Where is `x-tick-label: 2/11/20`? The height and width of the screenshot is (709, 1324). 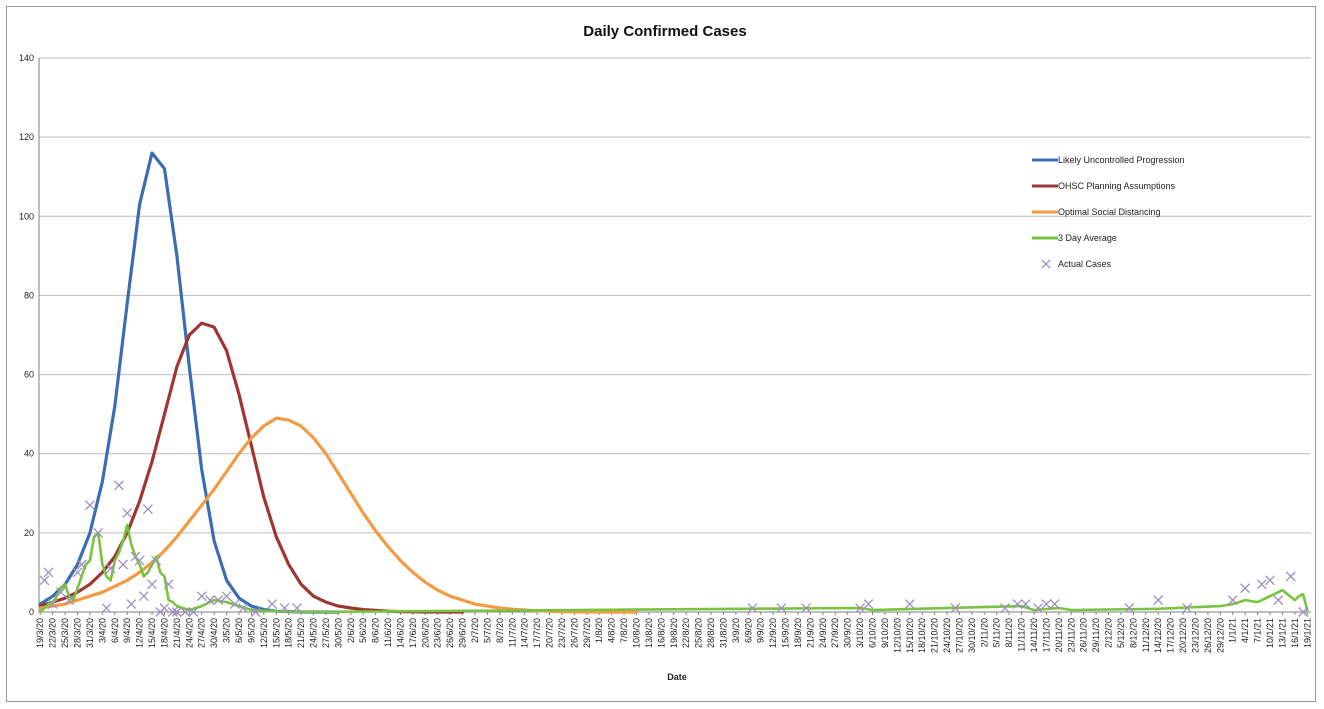
x-tick-label: 2/11/20 is located at coordinates (984, 632).